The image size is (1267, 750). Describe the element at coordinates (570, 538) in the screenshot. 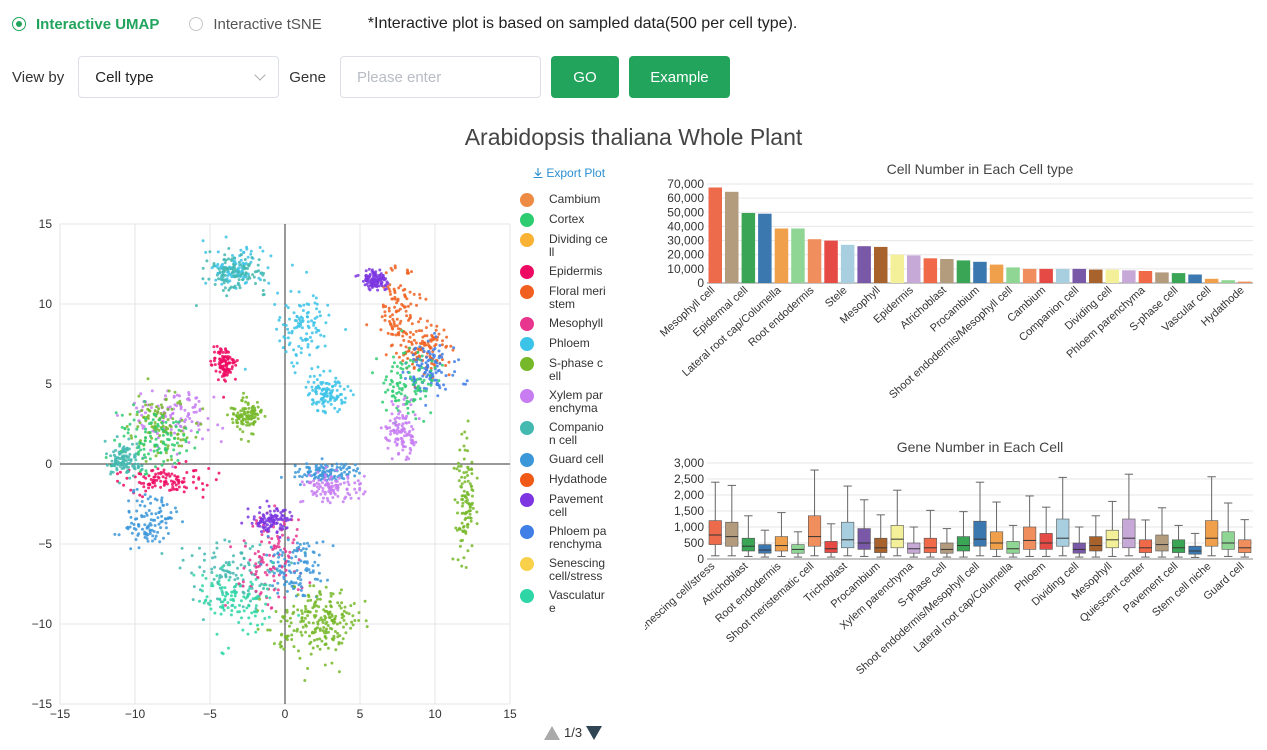

I see `legend-item: Phloem parenchyma` at that location.